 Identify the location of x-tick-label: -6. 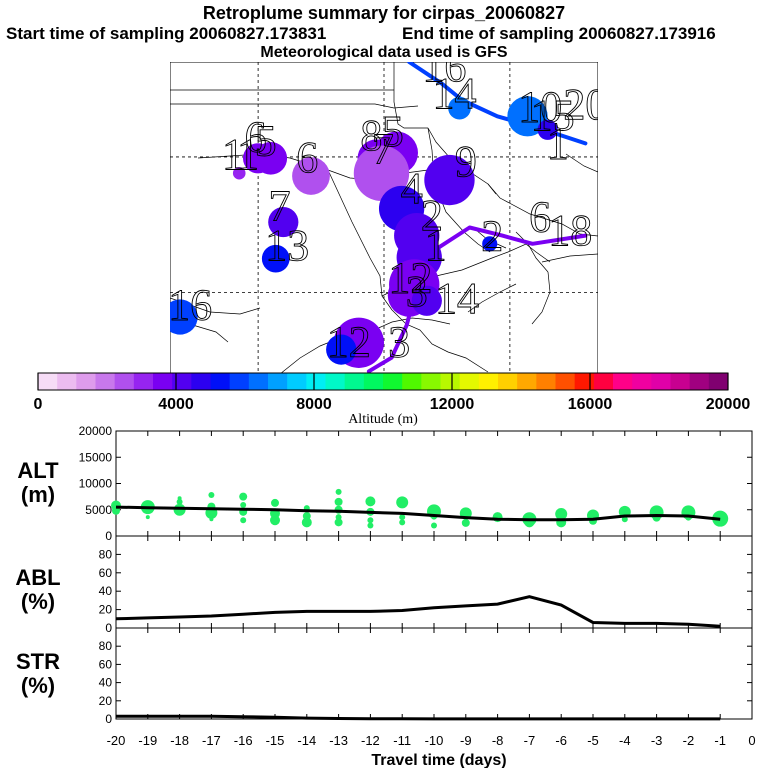
(561, 740).